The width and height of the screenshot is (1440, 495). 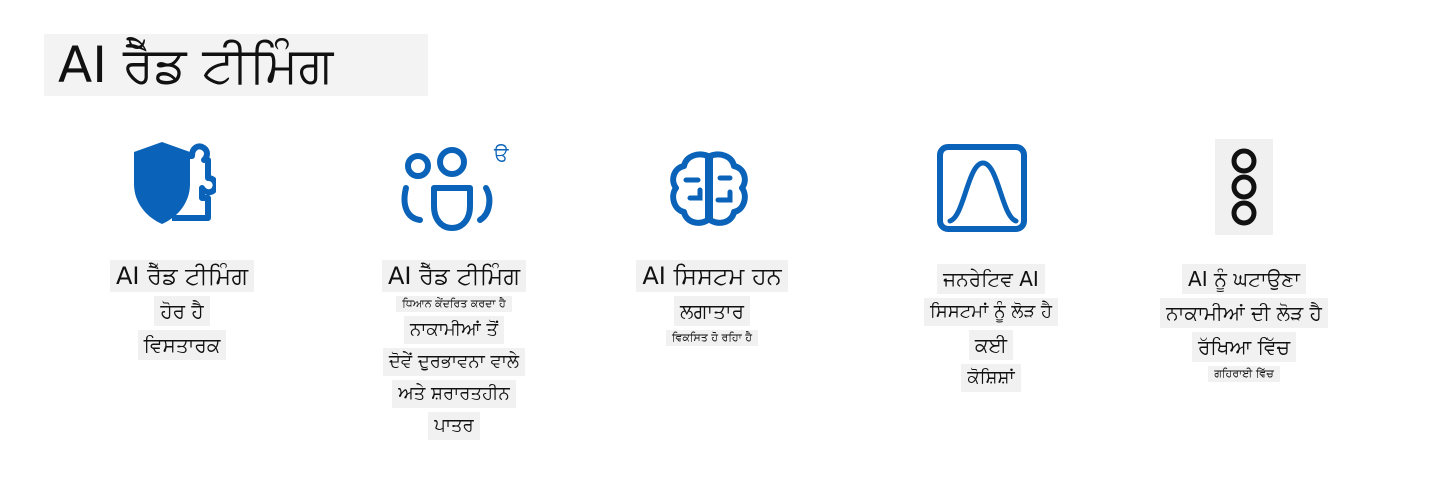 I want to click on col5-line-1: AI ਨੂੰ ਘਟਾਉਣਾ, so click(x=1244, y=279).